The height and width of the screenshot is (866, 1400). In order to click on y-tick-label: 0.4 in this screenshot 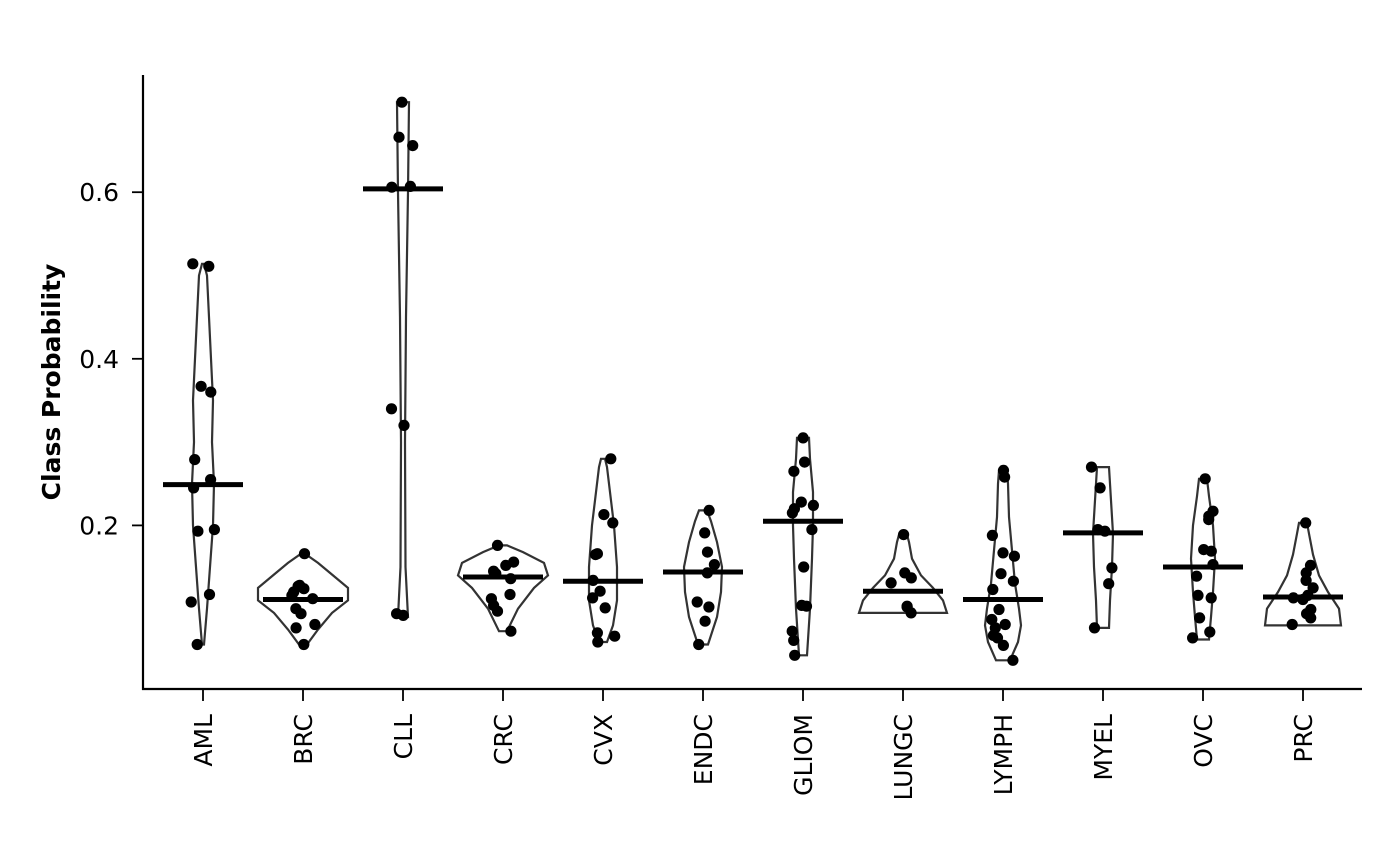, I will do `click(99, 359)`.